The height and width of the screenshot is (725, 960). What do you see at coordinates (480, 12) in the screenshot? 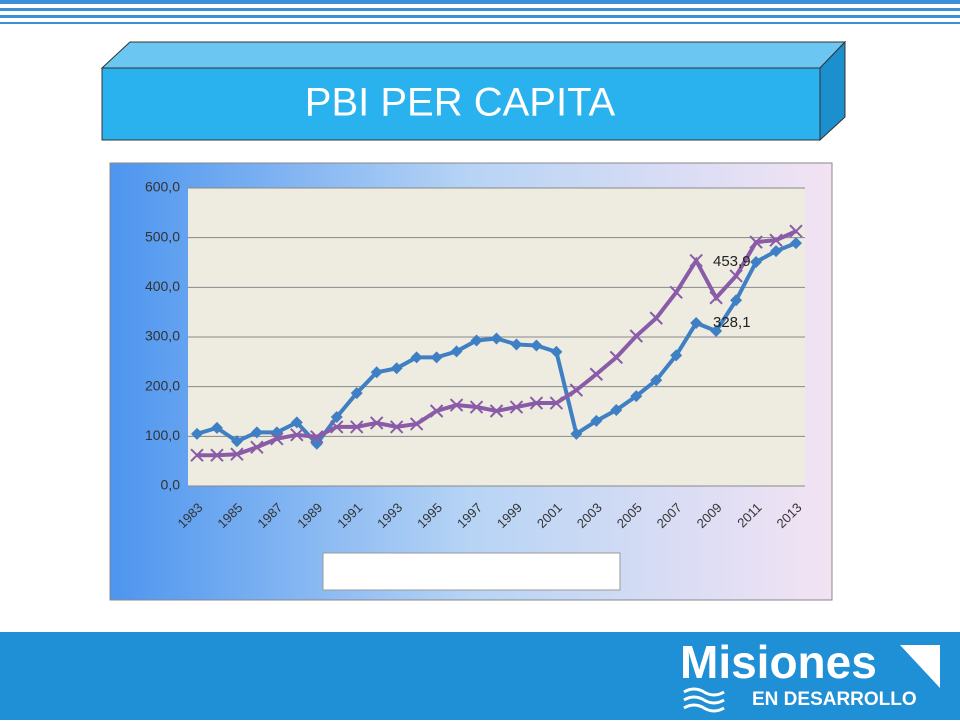
I see `top-stripes` at bounding box center [480, 12].